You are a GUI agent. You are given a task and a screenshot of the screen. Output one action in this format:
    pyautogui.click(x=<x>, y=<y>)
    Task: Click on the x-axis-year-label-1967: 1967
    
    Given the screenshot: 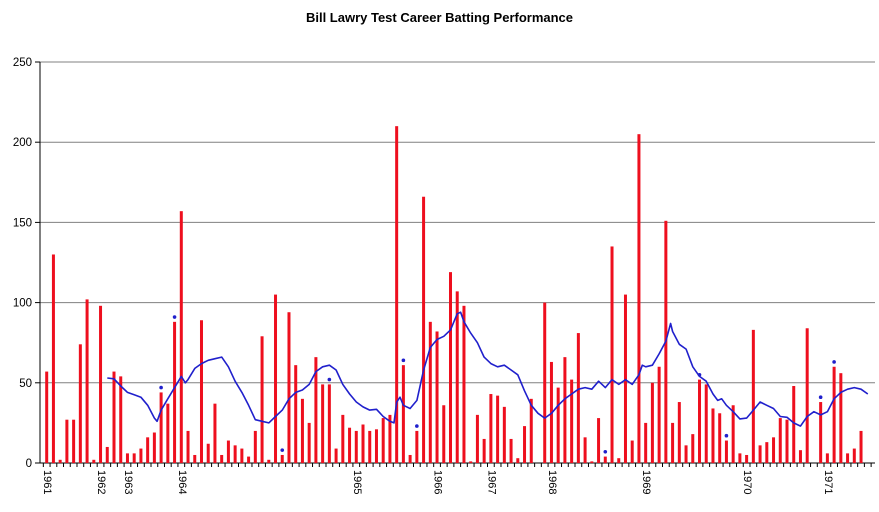 What is the action you would take?
    pyautogui.click(x=491, y=482)
    